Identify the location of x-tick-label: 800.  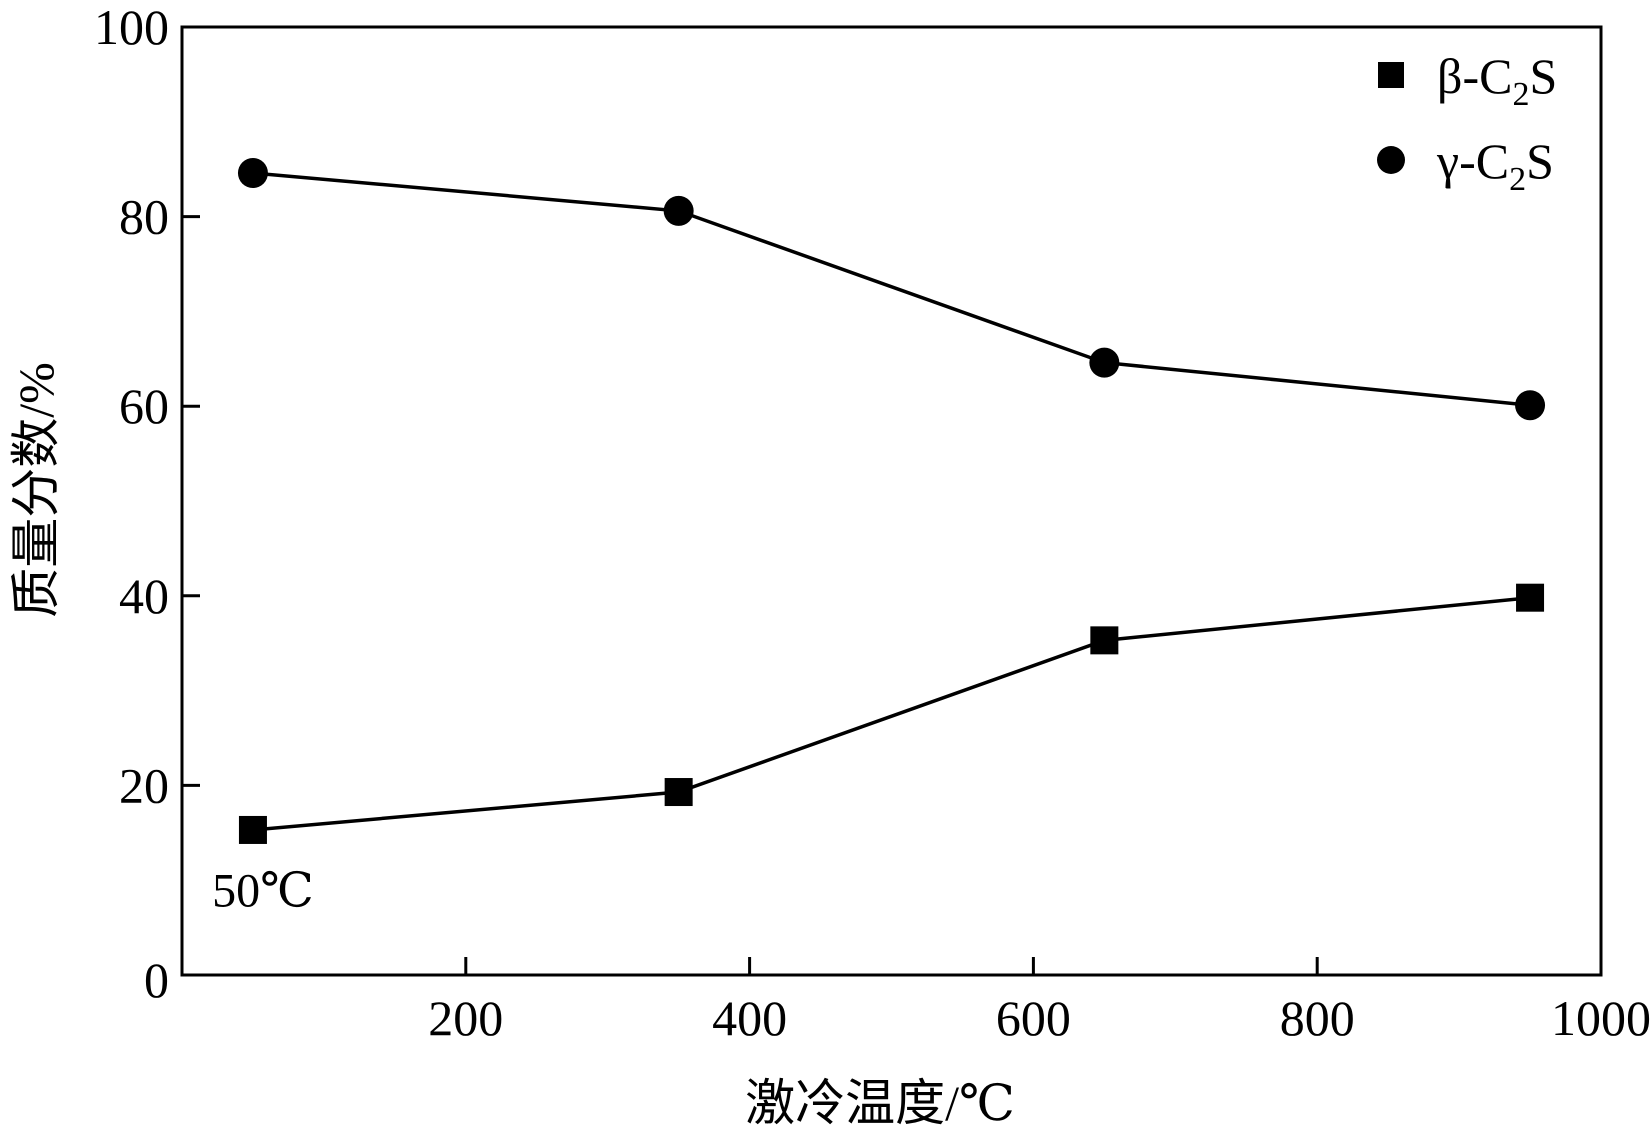
(1317, 1018).